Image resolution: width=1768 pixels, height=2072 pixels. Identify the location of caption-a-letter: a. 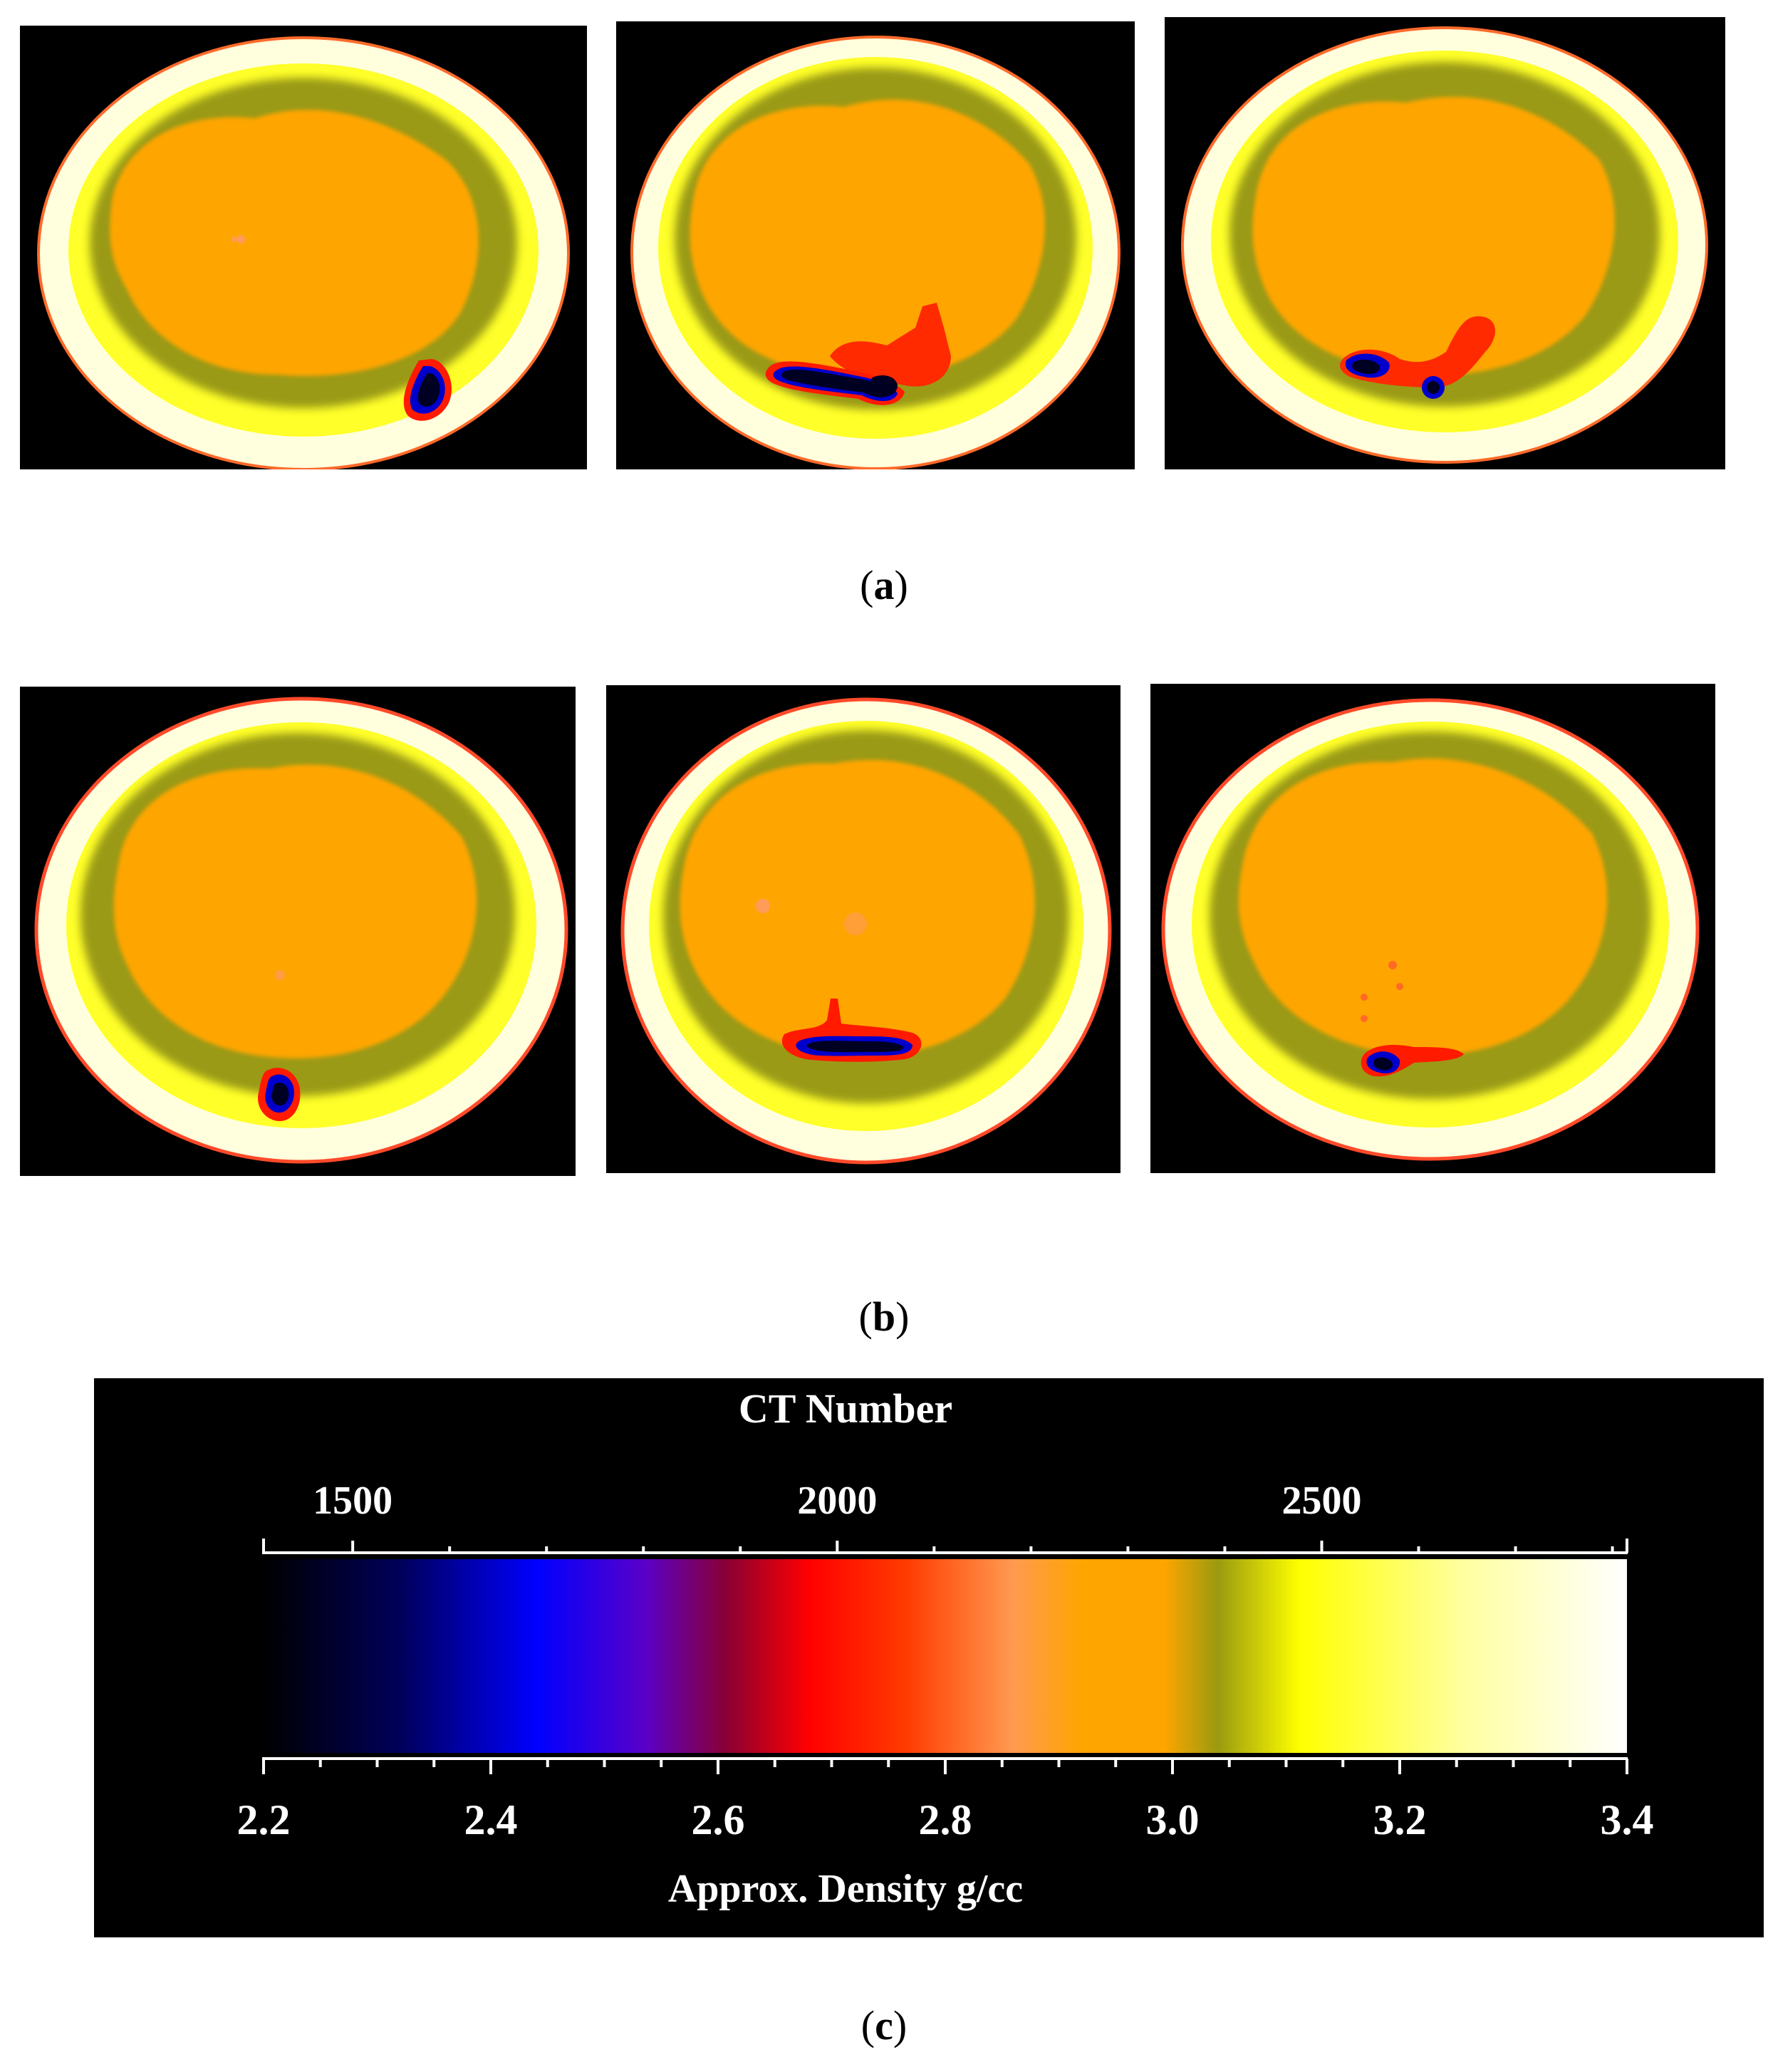
(884, 585).